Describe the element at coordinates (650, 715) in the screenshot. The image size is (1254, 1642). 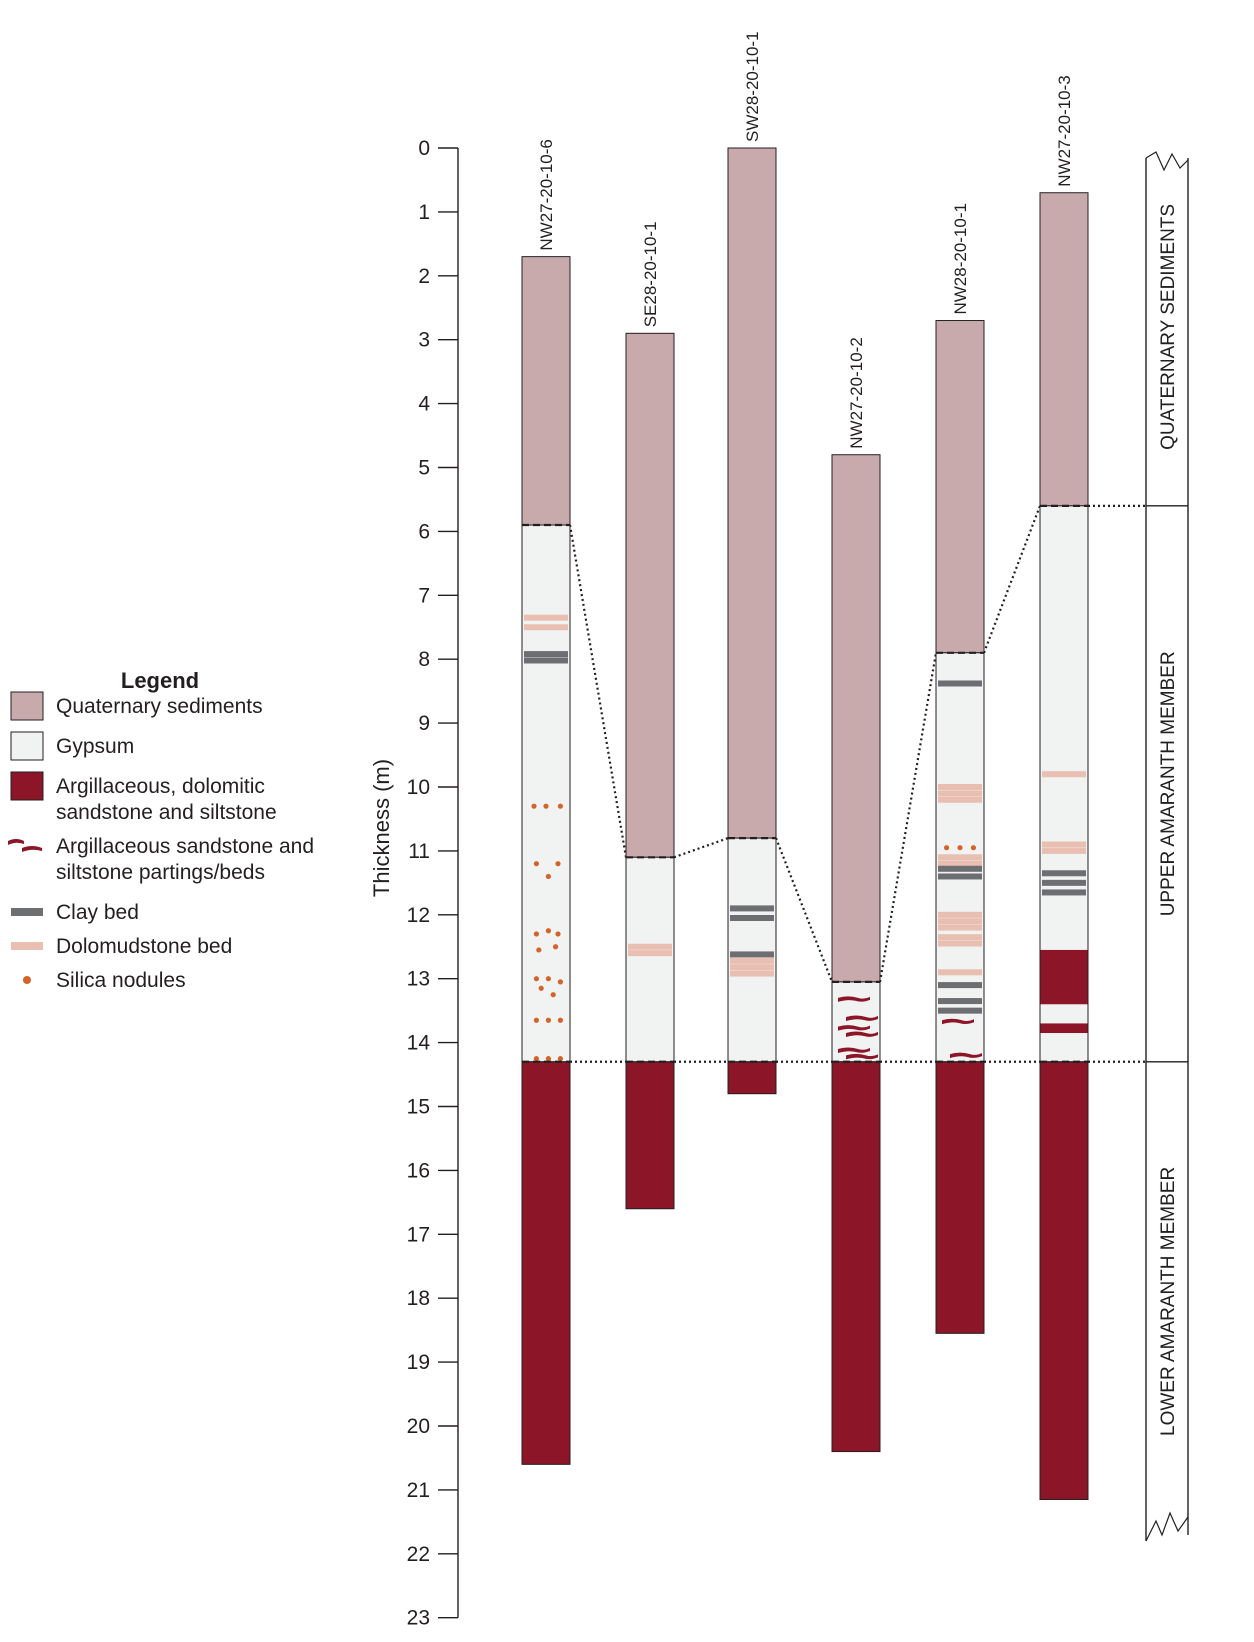
I see `well-column: SE28-20-10-1` at that location.